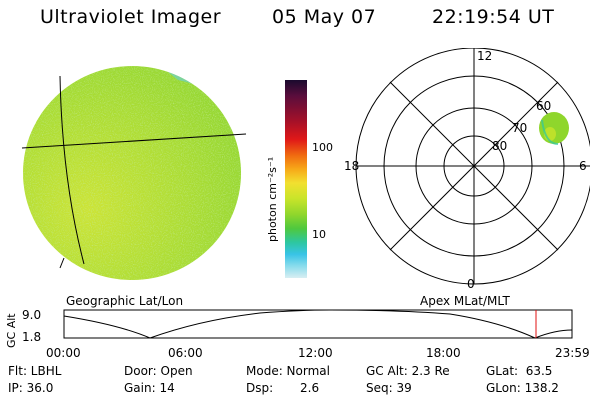 The width and height of the screenshot is (600, 400). Describe the element at coordinates (319, 234) in the screenshot. I see `colorbar-tick-10: 10` at that location.